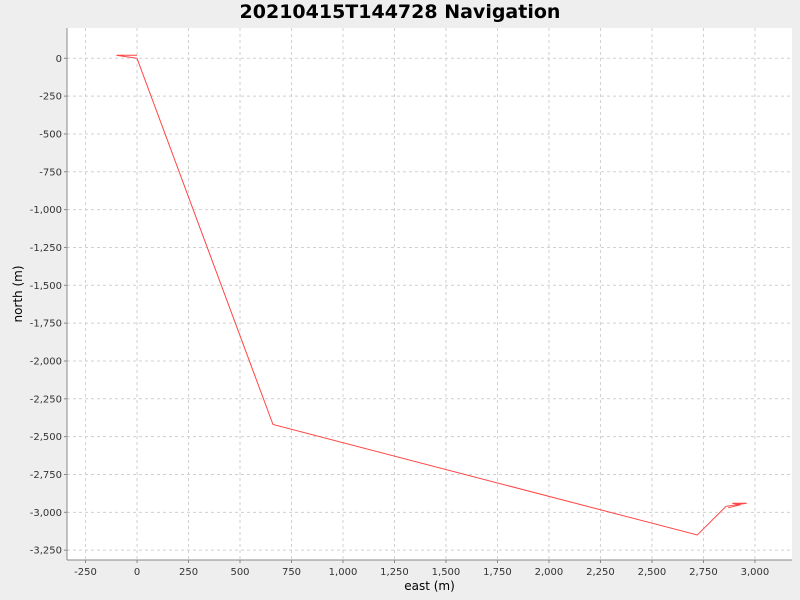  Describe the element at coordinates (343, 572) in the screenshot. I see `x-tick-label: 1,000` at that location.